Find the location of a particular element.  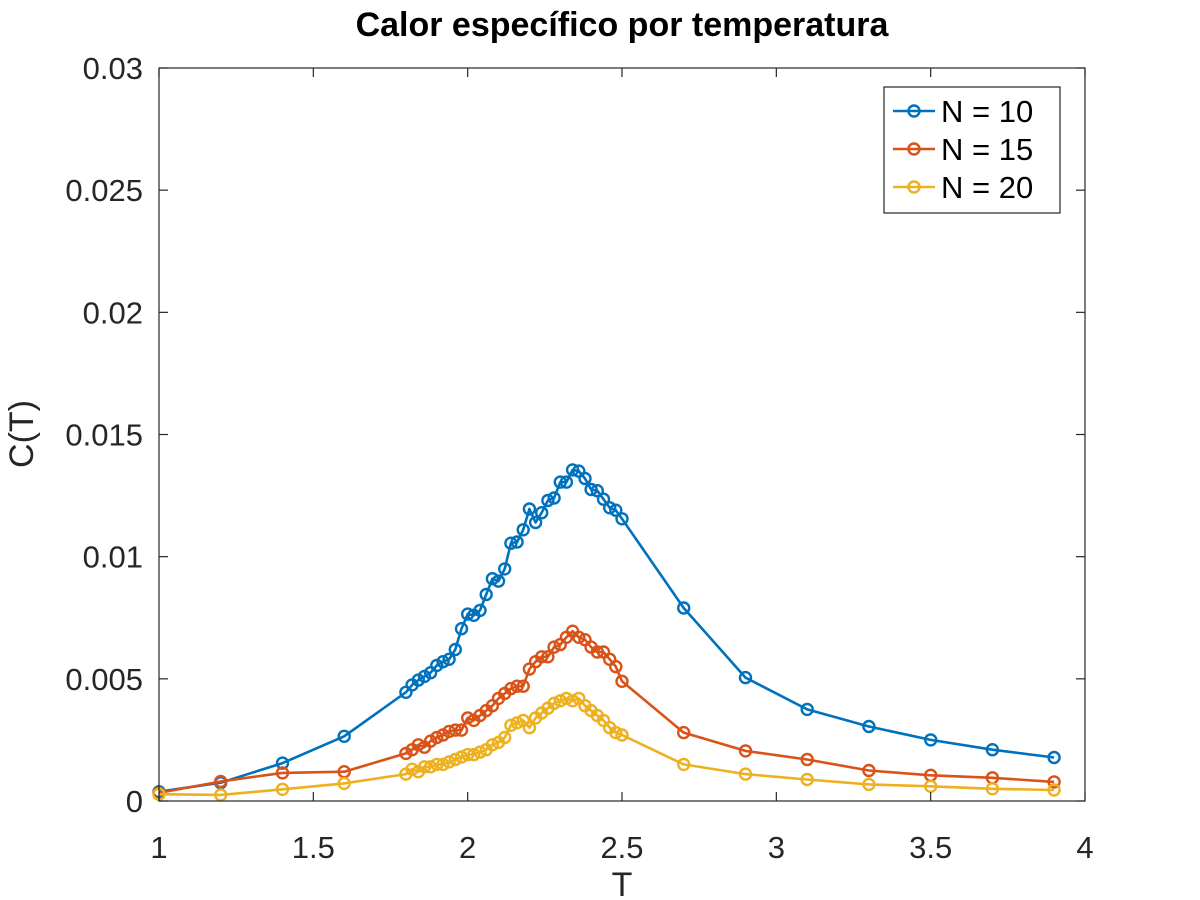

y-tick-label: 0.005 is located at coordinates (104, 679).